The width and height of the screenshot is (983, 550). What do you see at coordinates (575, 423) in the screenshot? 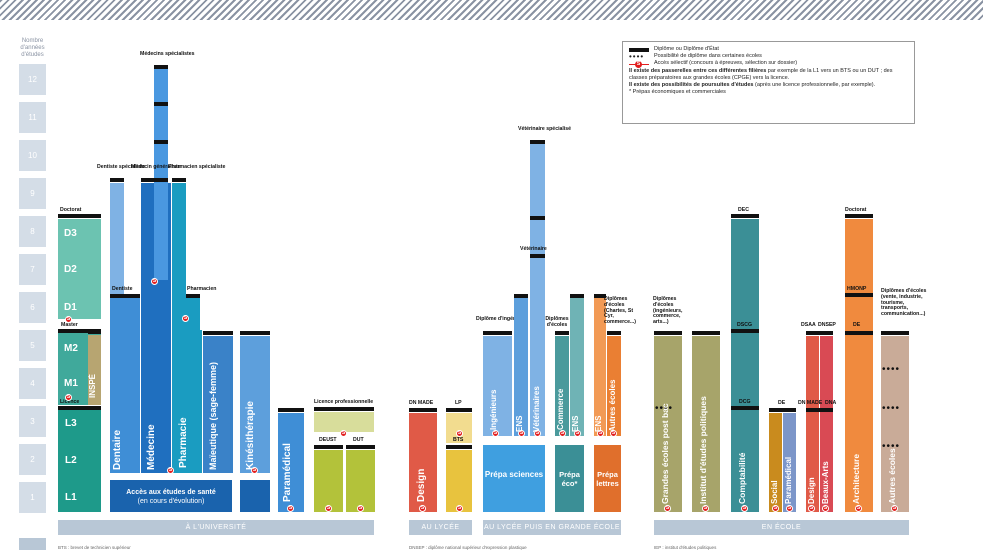
I see `ens2-label: ENS` at bounding box center [575, 423].